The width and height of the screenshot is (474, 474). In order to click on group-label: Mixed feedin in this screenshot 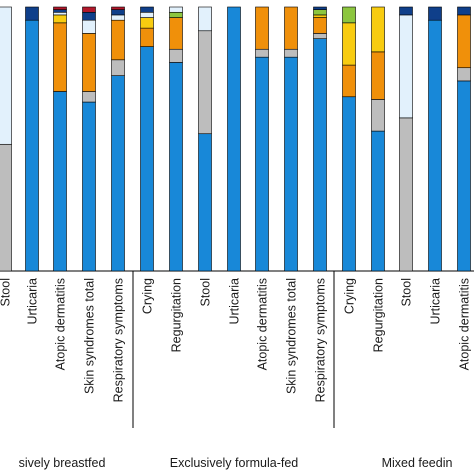, I will do `click(417, 463)`.